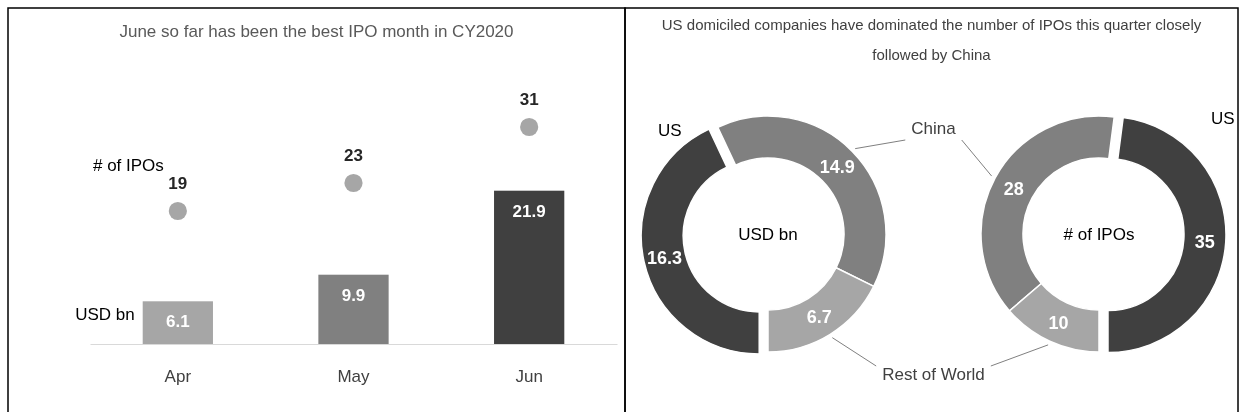 The image size is (1246, 412). I want to click on slice-label: # of IPOs, so click(1099, 234).